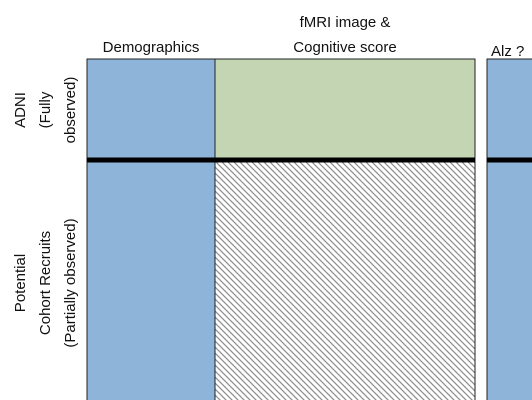  Describe the element at coordinates (151, 47) in the screenshot. I see `column-header: Demographics` at that location.